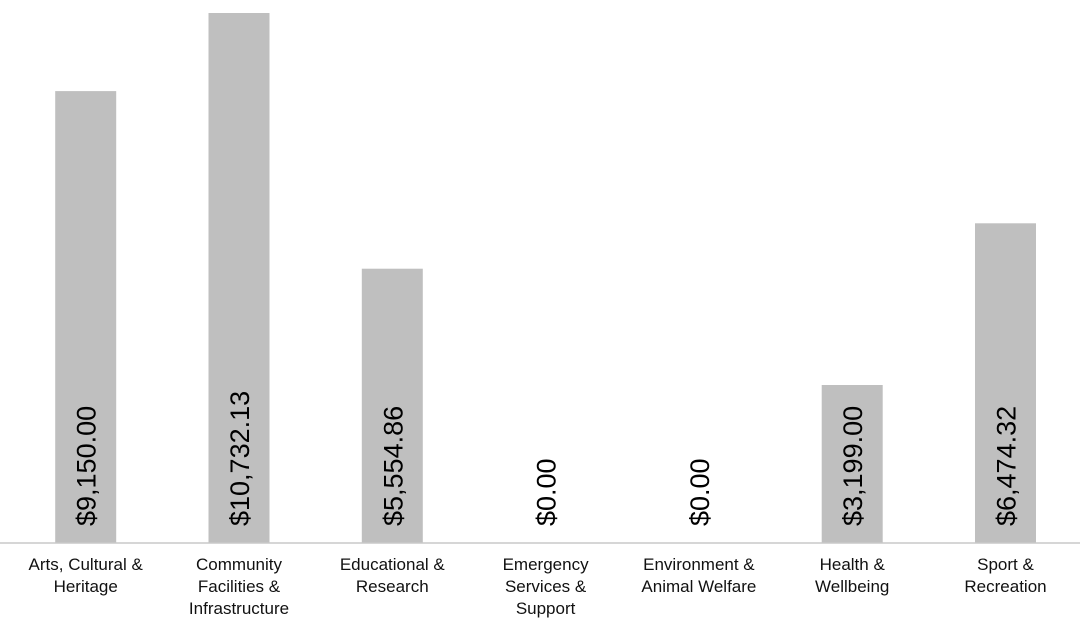  I want to click on category-label-6: Sport & Recreation, so click(1005, 575).